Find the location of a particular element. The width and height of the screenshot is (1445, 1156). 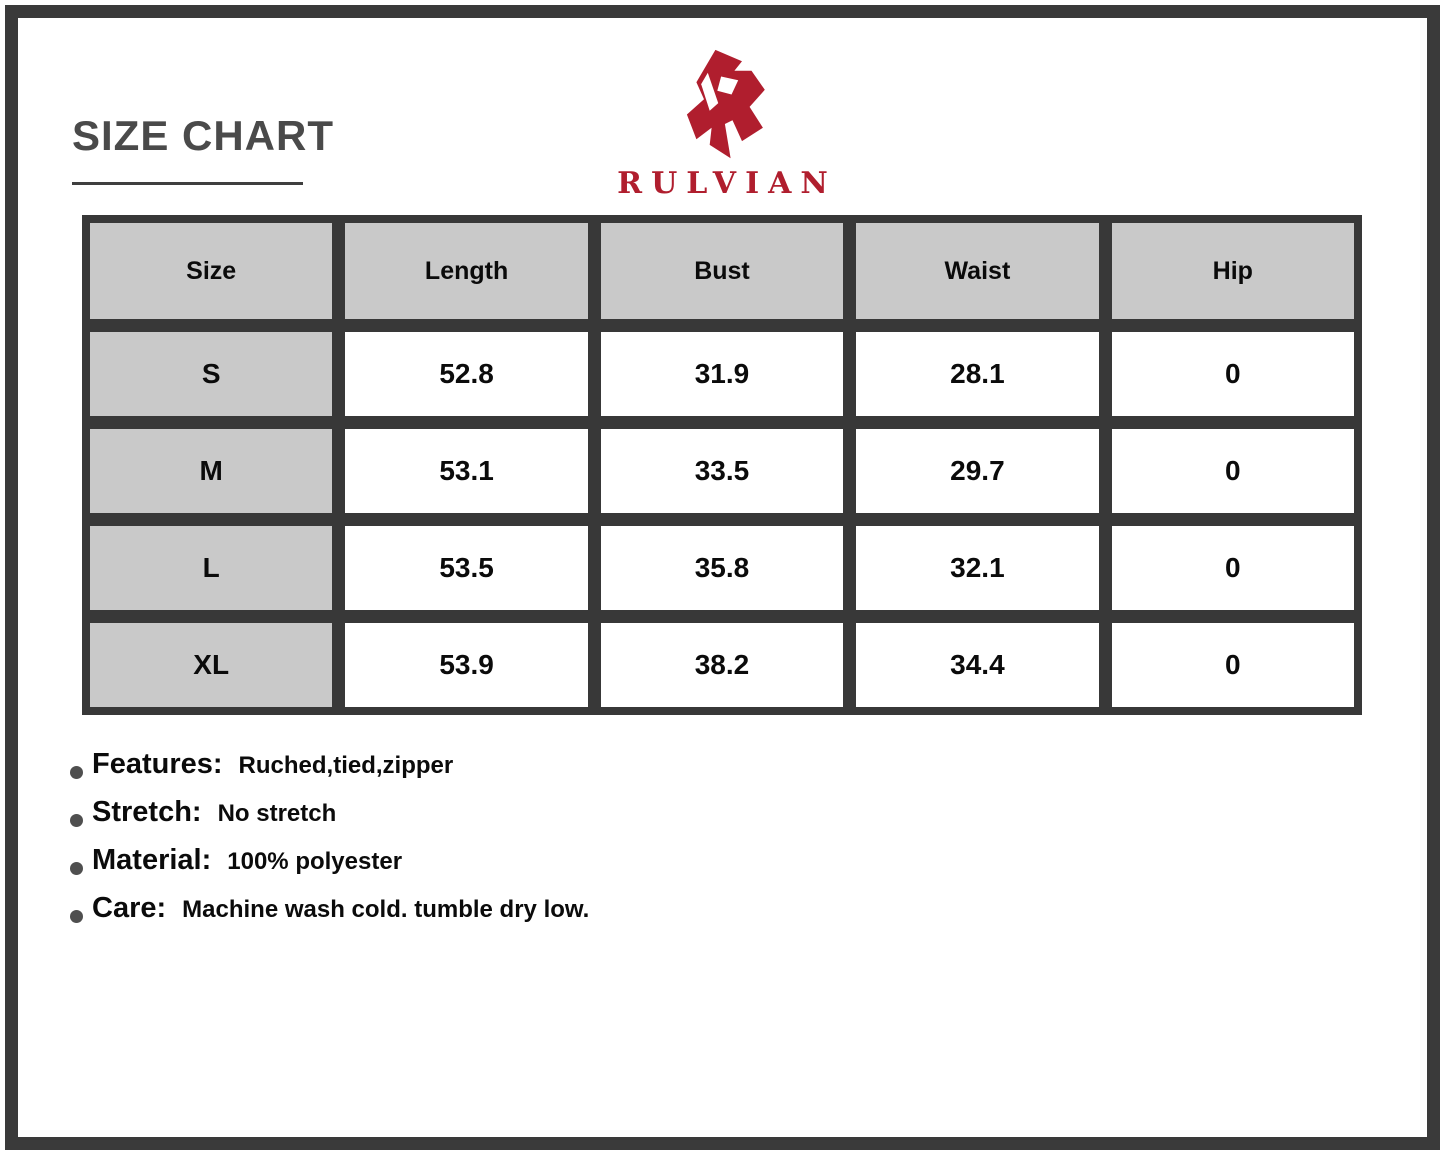

detail-label-care: Care: is located at coordinates (129, 908).